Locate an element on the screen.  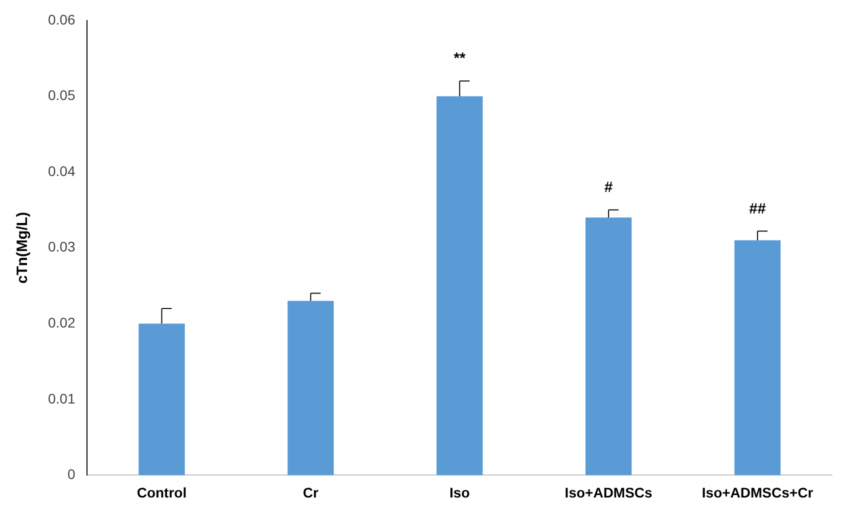
y-tick-label: 0.06 is located at coordinates (62, 19).